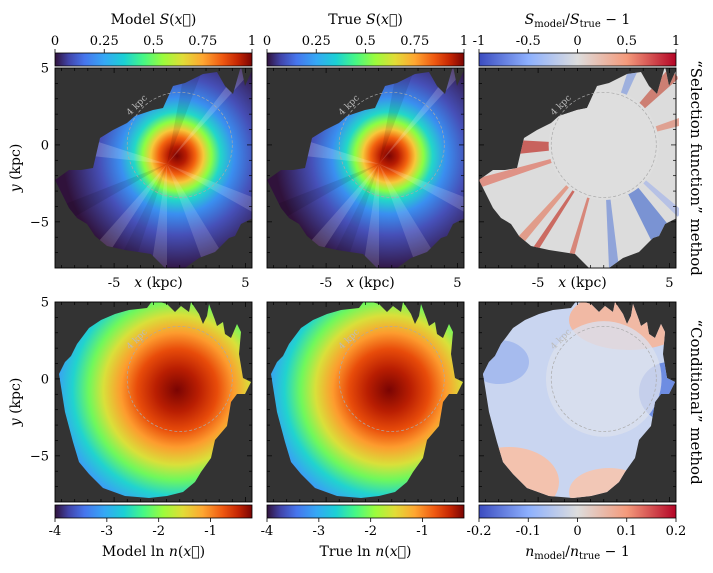  I want to click on colorbar-bottom-2-bar, so click(365, 511).